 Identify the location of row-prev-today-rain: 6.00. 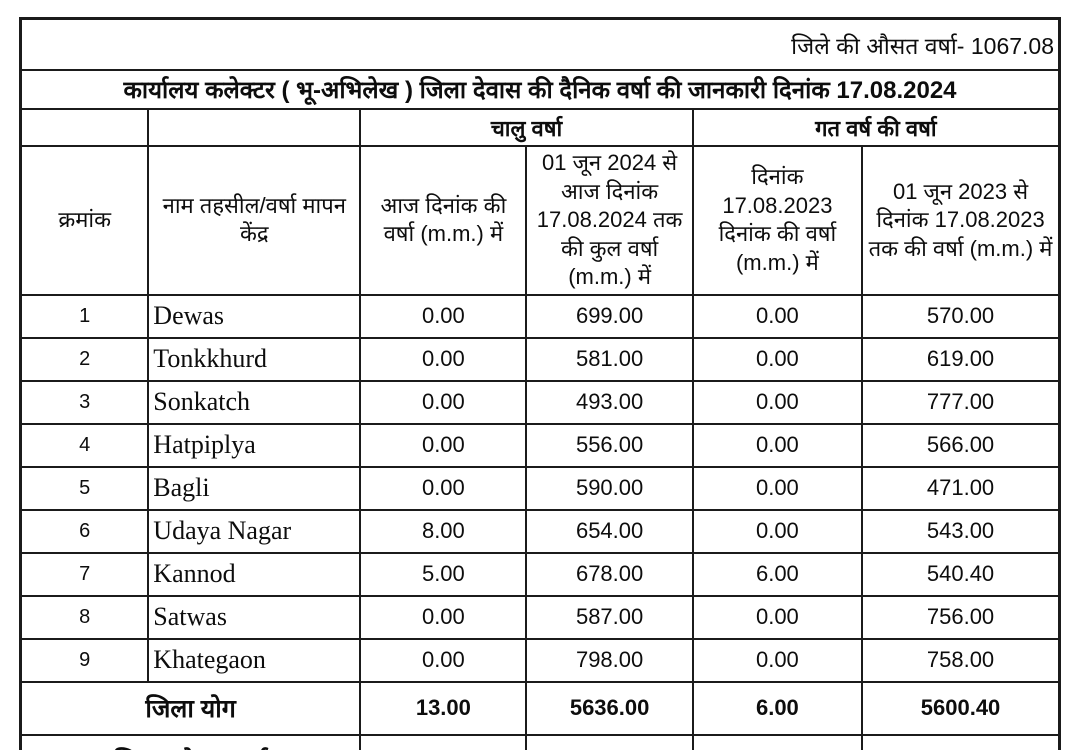
(777, 574).